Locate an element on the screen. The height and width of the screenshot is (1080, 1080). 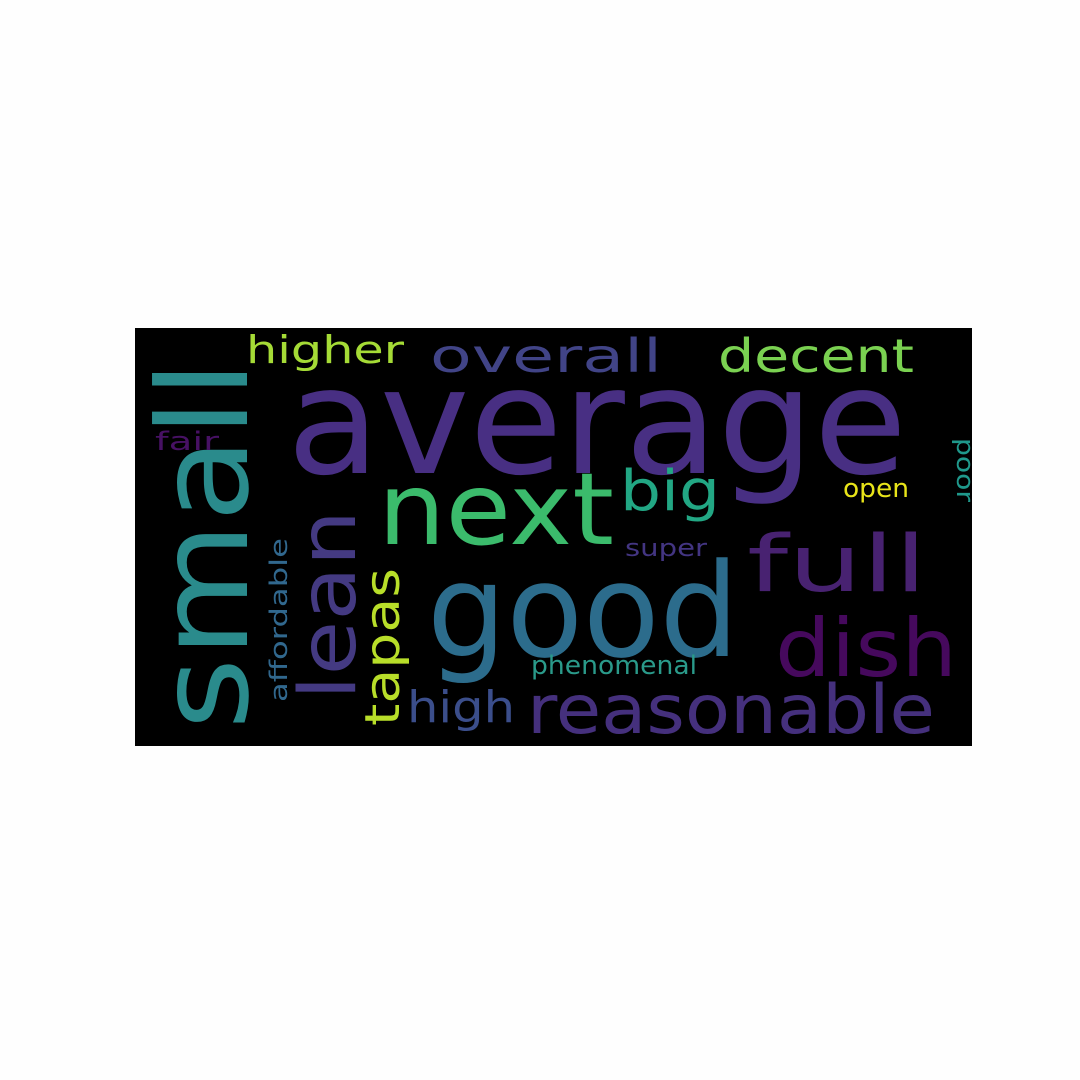
word-good: good is located at coordinates (583, 611).